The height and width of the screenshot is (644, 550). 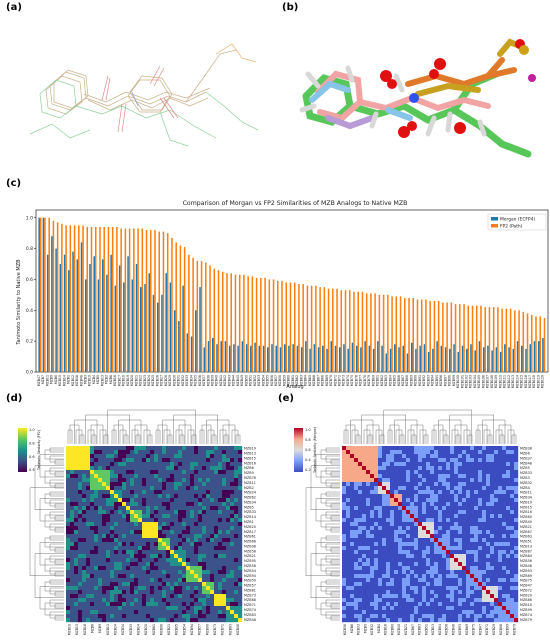 I want to click on column-label: MZB94, so click(x=192, y=629).